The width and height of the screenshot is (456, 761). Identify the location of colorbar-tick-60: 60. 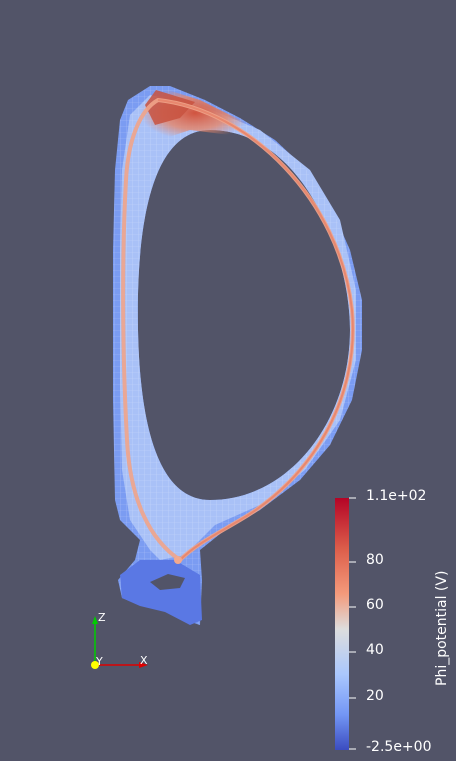
(375, 605).